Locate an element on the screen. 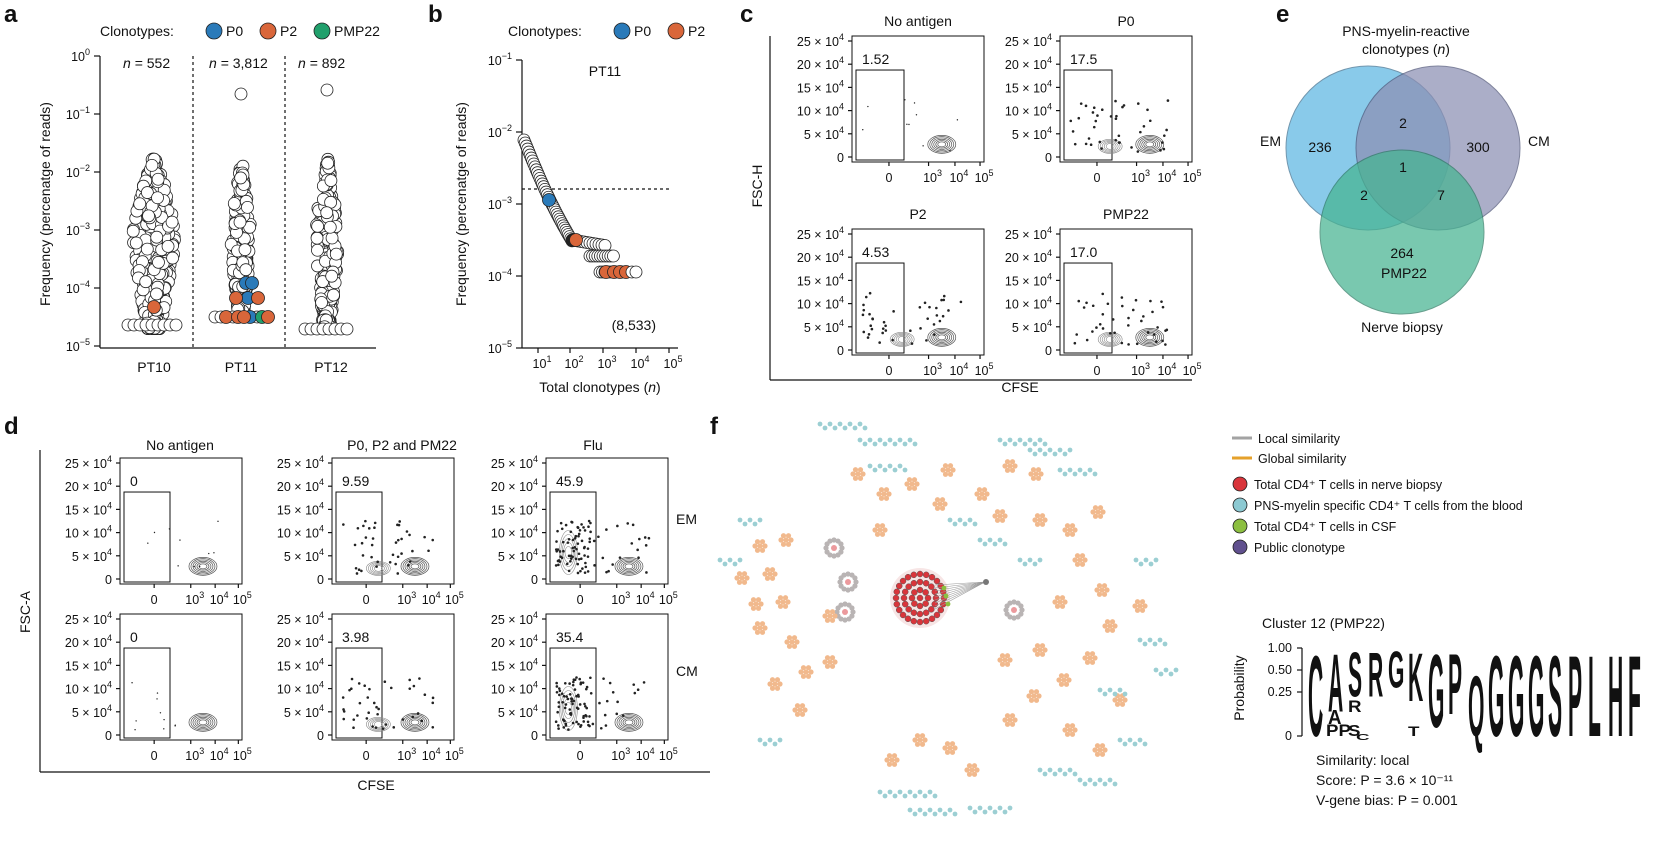 This screenshot has width=1660, height=850. y-tick-label-base: 10 × 10 is located at coordinates (1026, 112).